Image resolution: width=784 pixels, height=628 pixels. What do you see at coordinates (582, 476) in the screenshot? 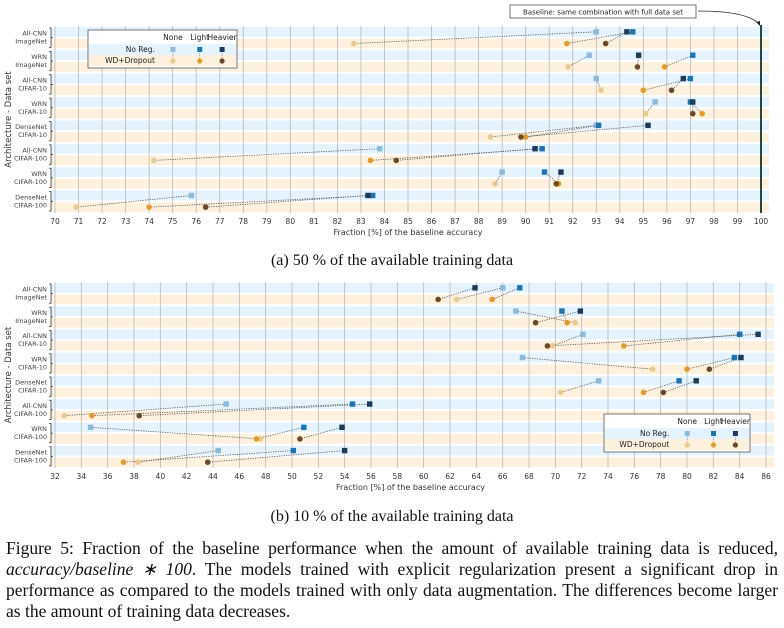
I see `x-tick-label: 72` at bounding box center [582, 476].